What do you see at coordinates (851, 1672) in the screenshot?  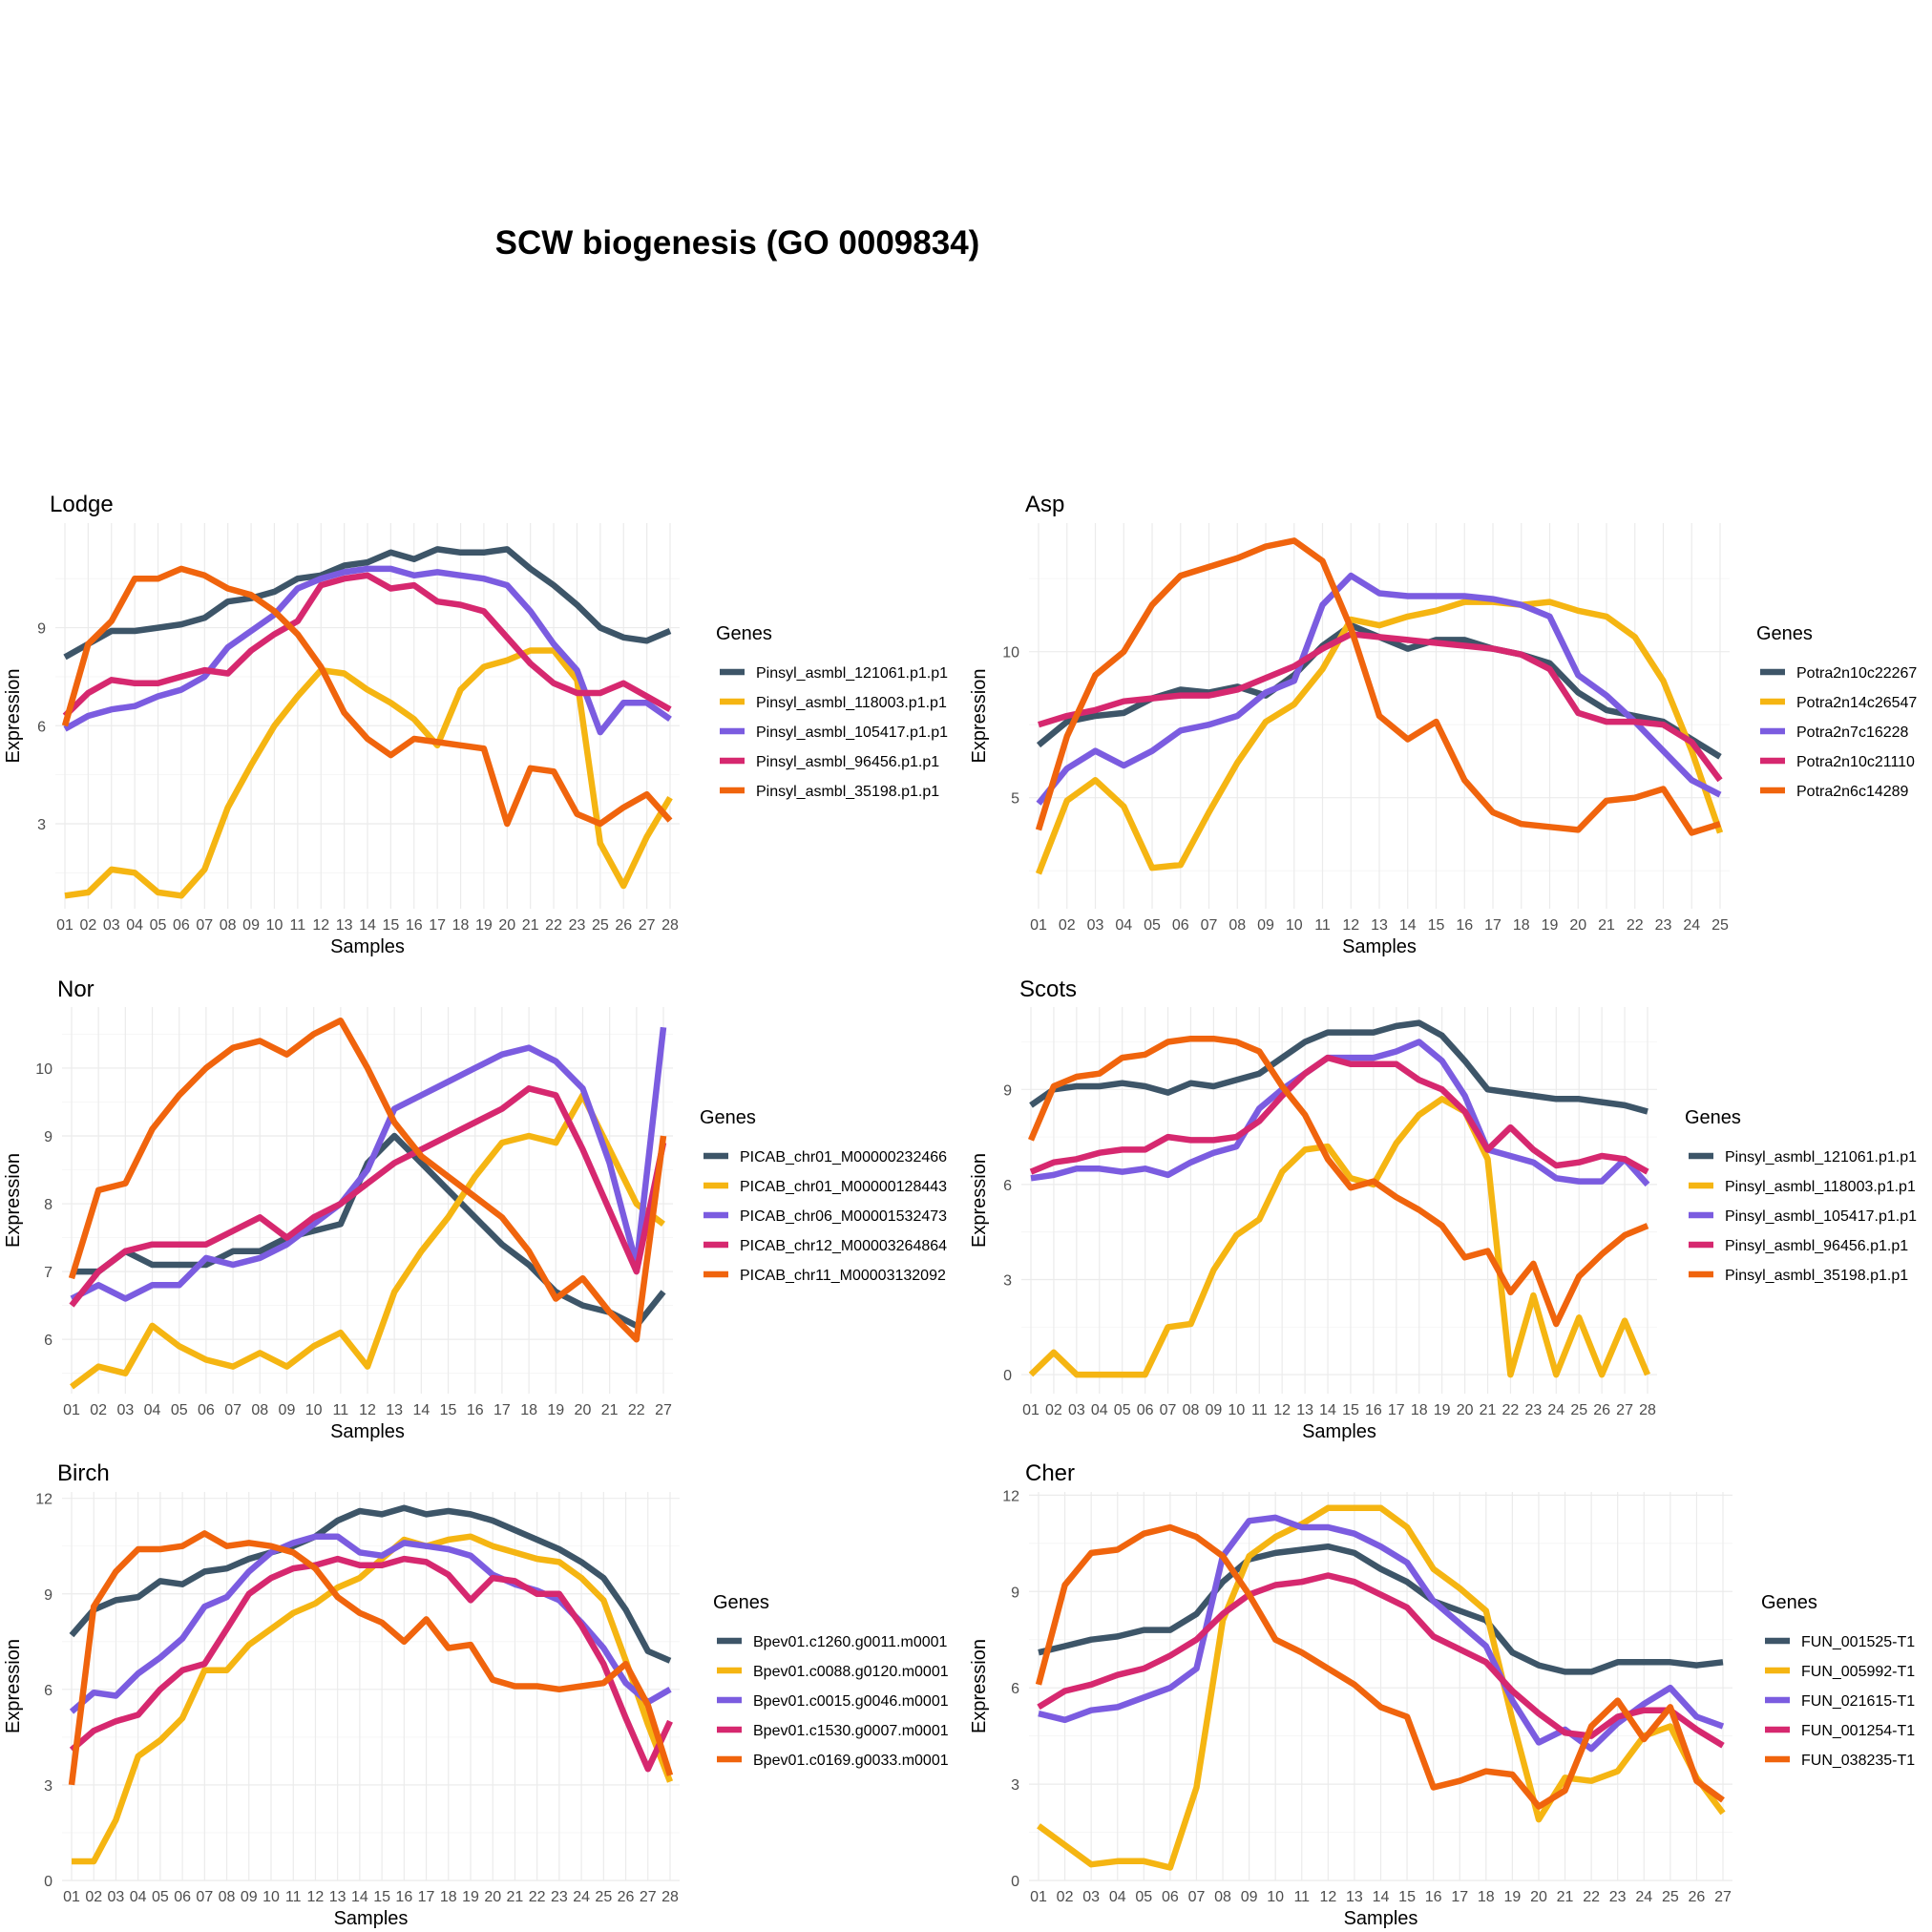 I see `legend-label: Bpev01.c0088.g0120.m0001` at bounding box center [851, 1672].